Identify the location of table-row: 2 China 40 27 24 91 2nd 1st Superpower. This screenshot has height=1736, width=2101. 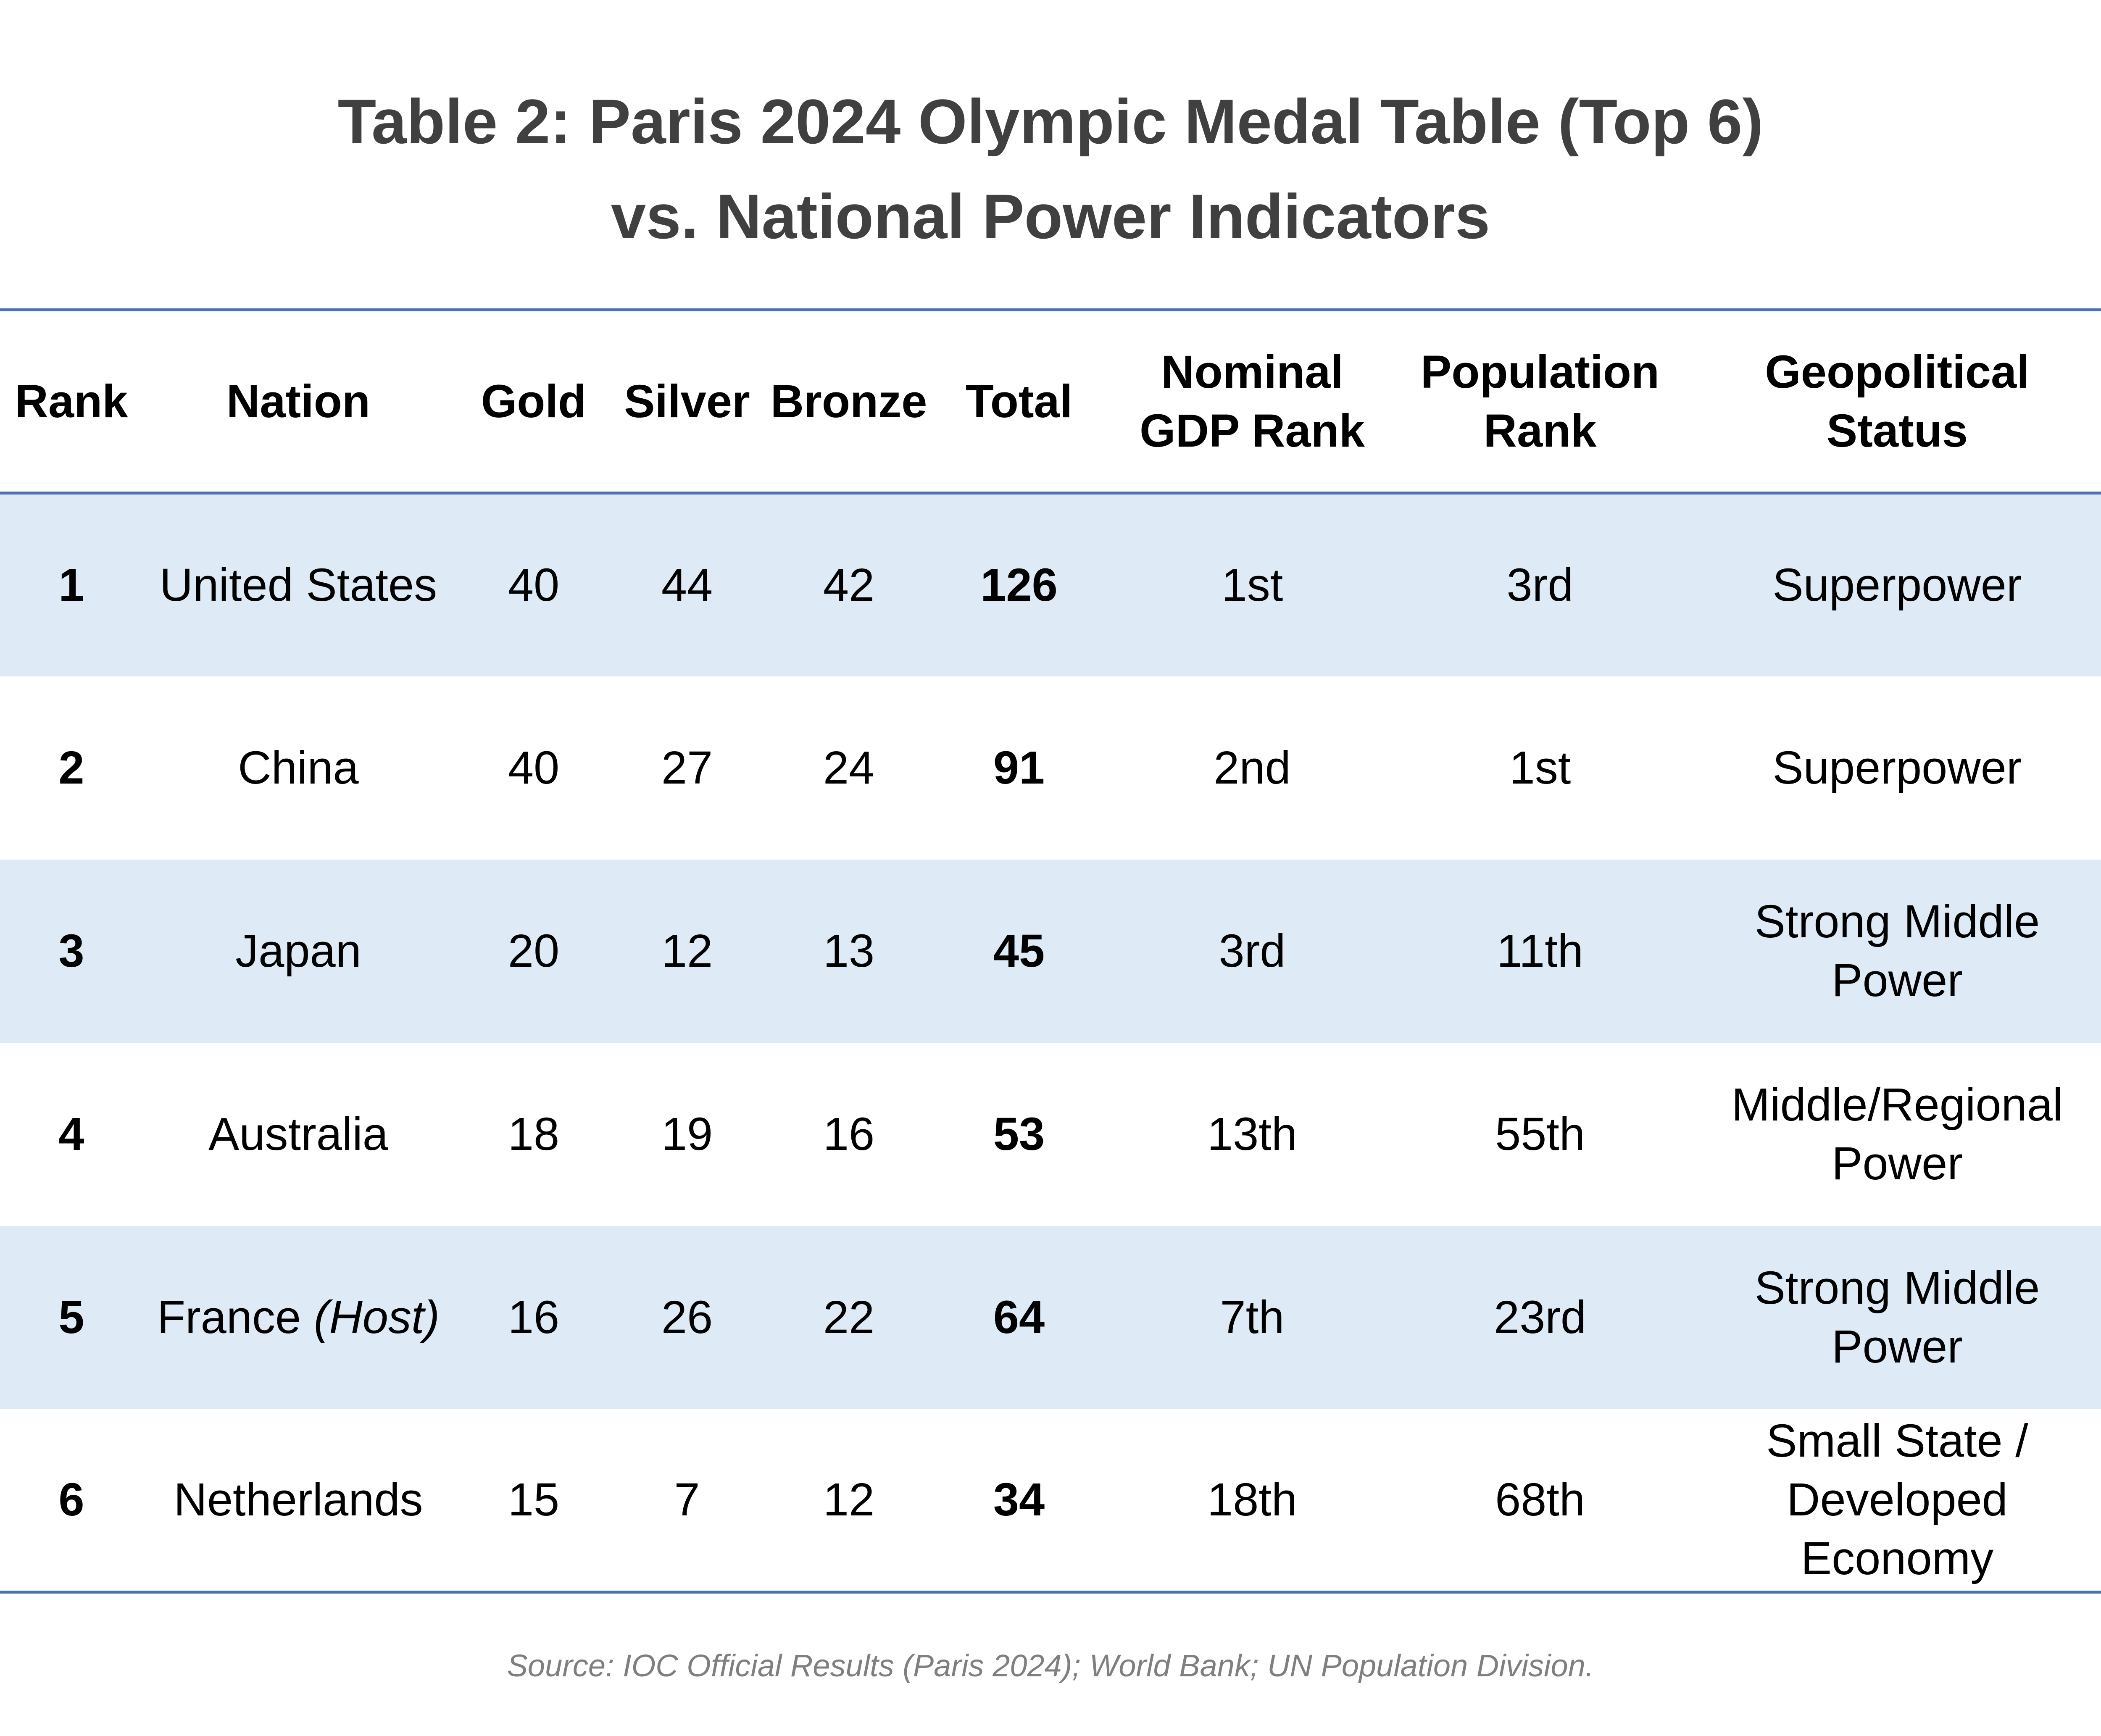
(1050, 768).